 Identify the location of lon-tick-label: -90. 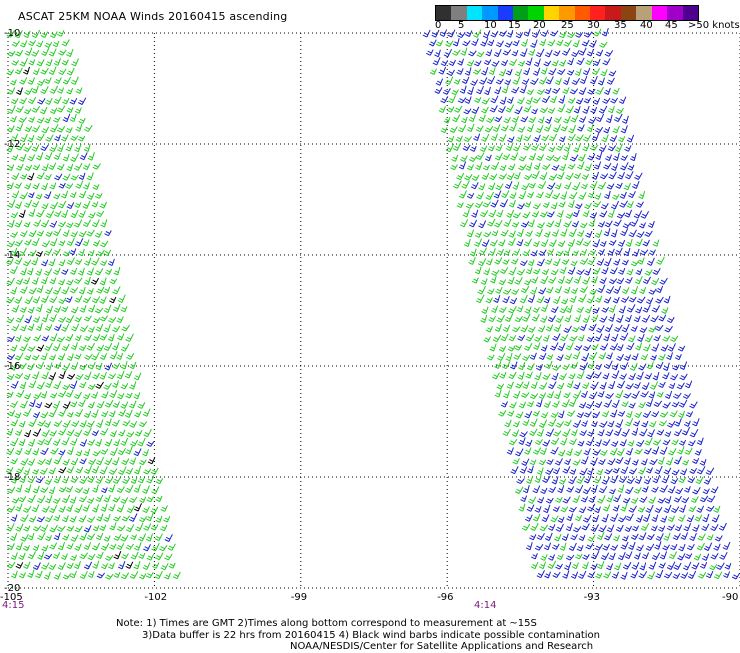
(730, 597).